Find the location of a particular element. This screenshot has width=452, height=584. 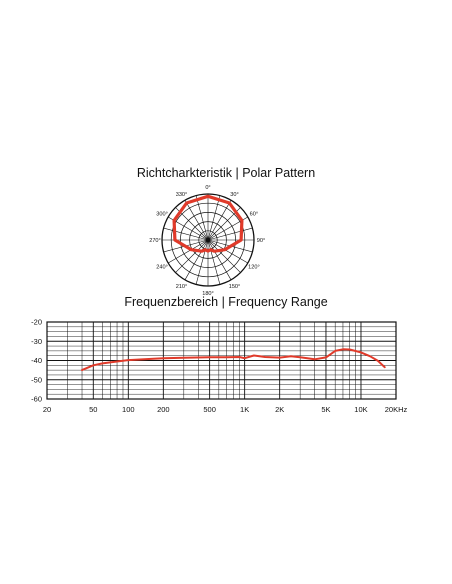

freq-y-tick-label: -40 is located at coordinates (36, 360).